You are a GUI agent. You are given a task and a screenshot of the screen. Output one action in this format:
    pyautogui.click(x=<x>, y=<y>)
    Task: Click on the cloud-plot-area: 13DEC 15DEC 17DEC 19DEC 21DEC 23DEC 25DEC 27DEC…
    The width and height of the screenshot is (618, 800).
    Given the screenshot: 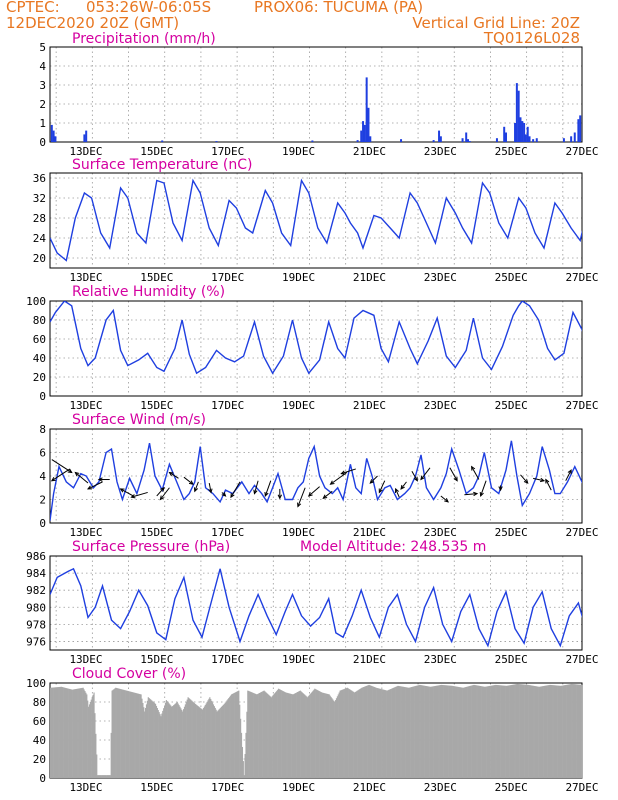 What is the action you would take?
    pyautogui.click(x=312, y=735)
    